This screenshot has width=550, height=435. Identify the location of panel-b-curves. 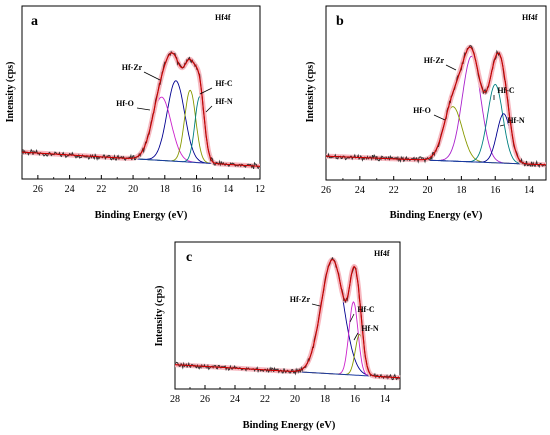
(436, 106).